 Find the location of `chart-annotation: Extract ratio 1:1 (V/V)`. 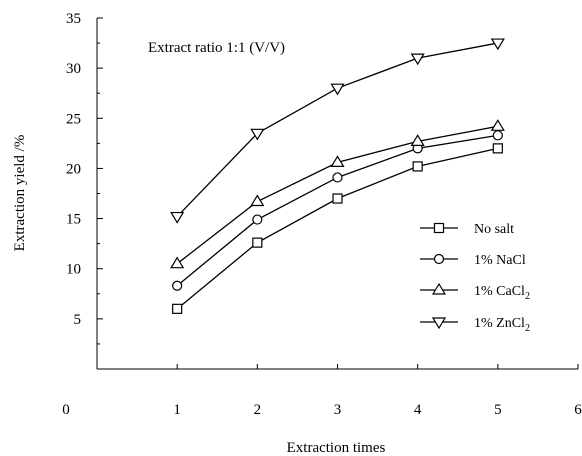

chart-annotation: Extract ratio 1:1 (V/V) is located at coordinates (216, 48).